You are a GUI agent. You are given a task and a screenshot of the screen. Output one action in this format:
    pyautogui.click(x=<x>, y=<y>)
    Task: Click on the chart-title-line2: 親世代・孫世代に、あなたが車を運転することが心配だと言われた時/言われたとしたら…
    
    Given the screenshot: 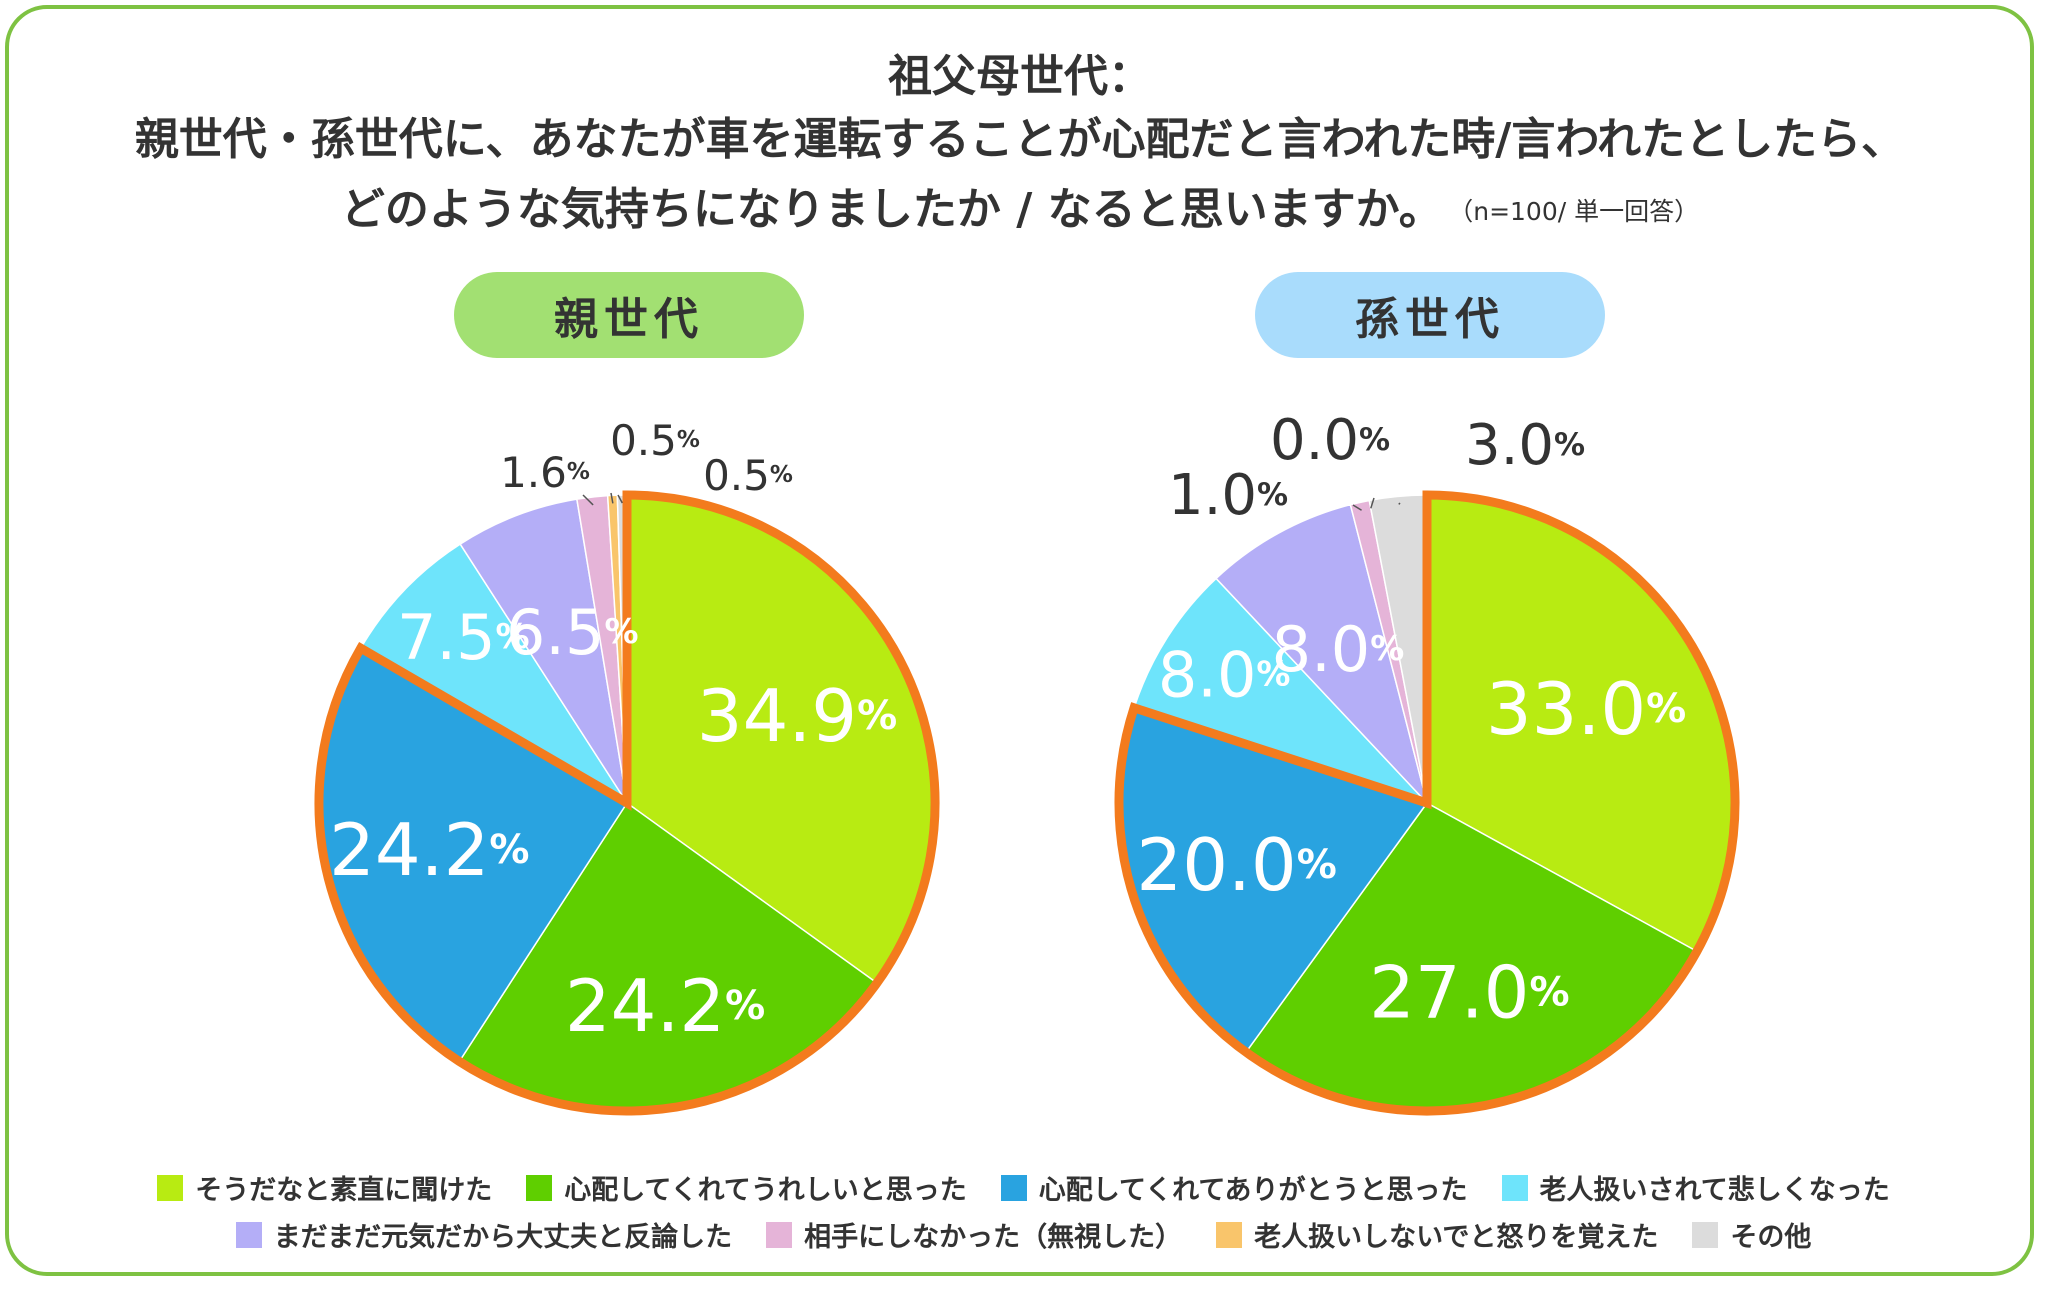 What is the action you would take?
    pyautogui.click(x=1020, y=139)
    